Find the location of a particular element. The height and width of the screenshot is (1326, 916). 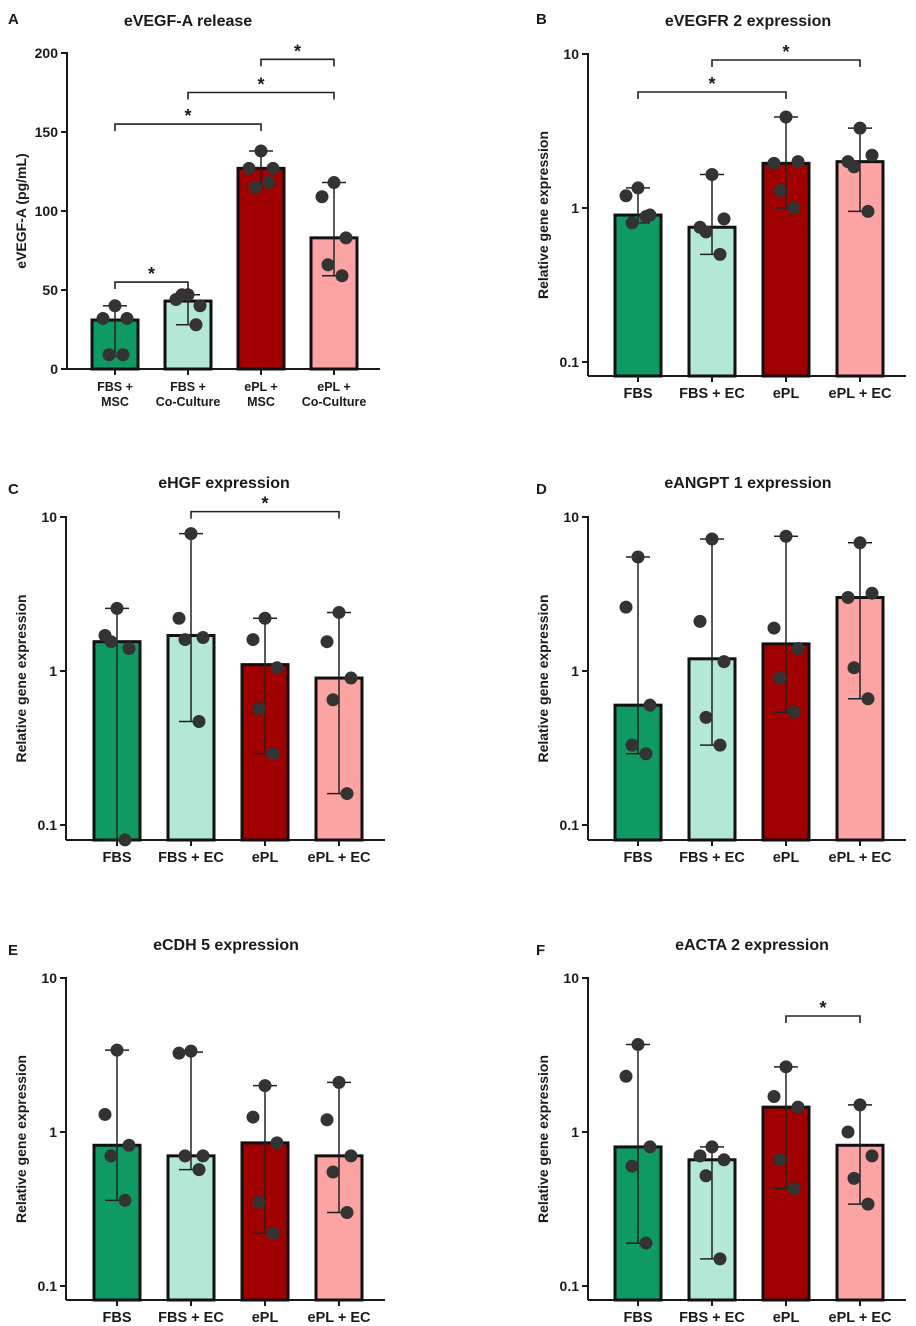

chart-title: eVEGF-A release is located at coordinates (188, 21).